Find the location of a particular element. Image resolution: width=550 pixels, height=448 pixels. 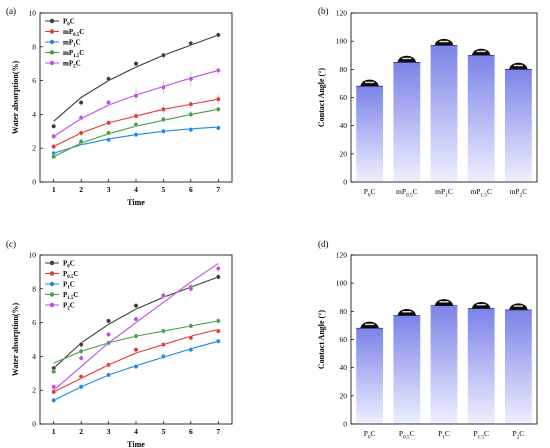

series-mP2C: mP2C is located at coordinates (133, 100).